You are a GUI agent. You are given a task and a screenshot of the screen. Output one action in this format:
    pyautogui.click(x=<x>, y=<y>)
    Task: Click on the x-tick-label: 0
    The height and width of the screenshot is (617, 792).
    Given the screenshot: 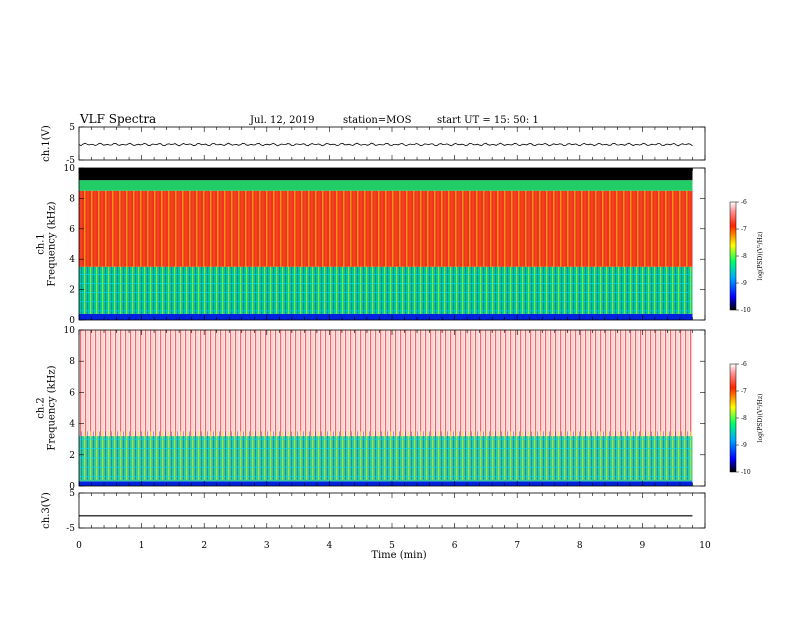 What is the action you would take?
    pyautogui.click(x=79, y=546)
    